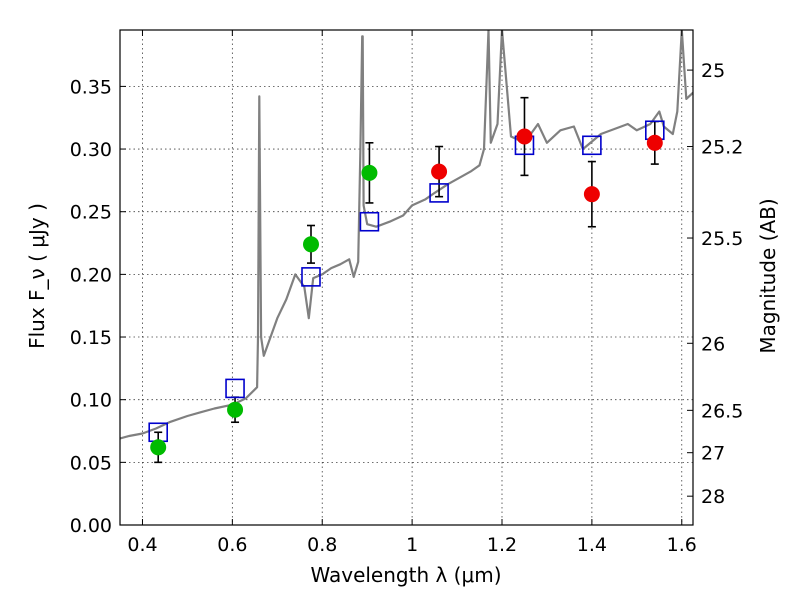  Describe the element at coordinates (91, 87) in the screenshot. I see `y-tick-label: 0.35` at that location.